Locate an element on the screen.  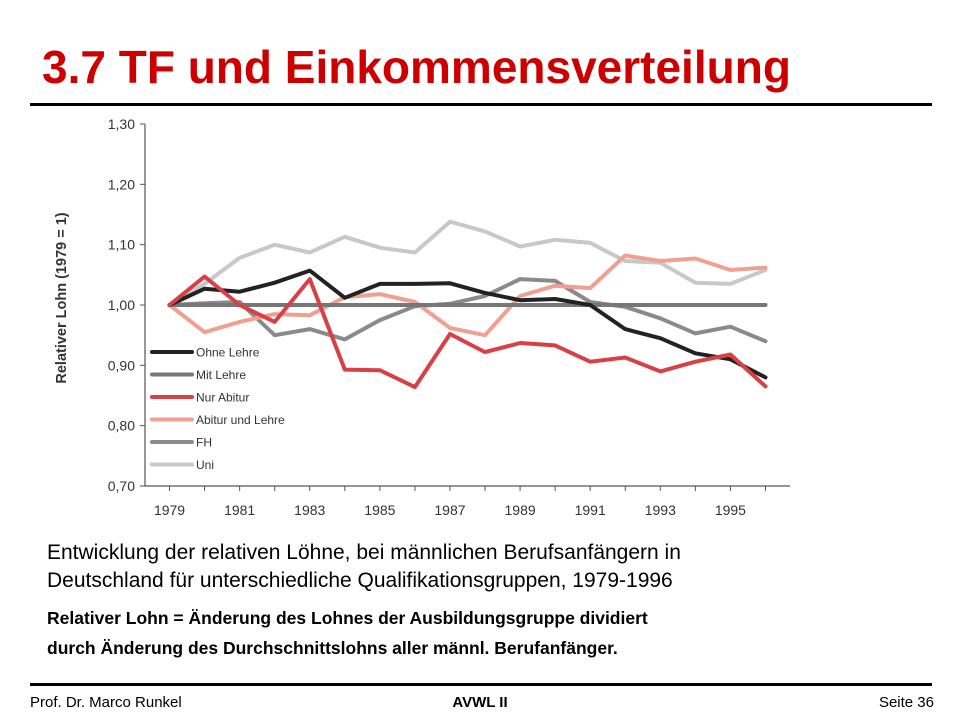
title-divider is located at coordinates (481, 104).